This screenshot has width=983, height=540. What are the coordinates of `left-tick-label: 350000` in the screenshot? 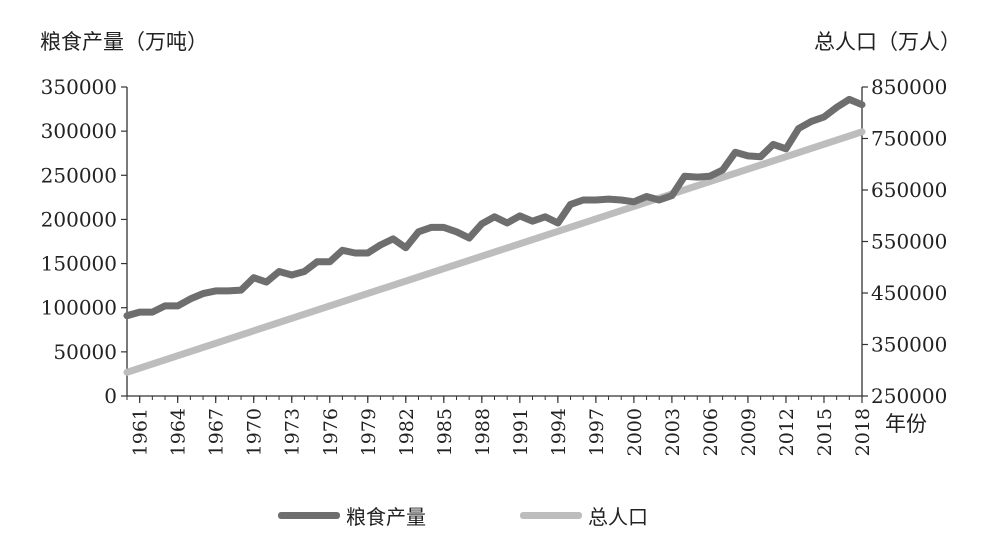 It's located at (79, 87).